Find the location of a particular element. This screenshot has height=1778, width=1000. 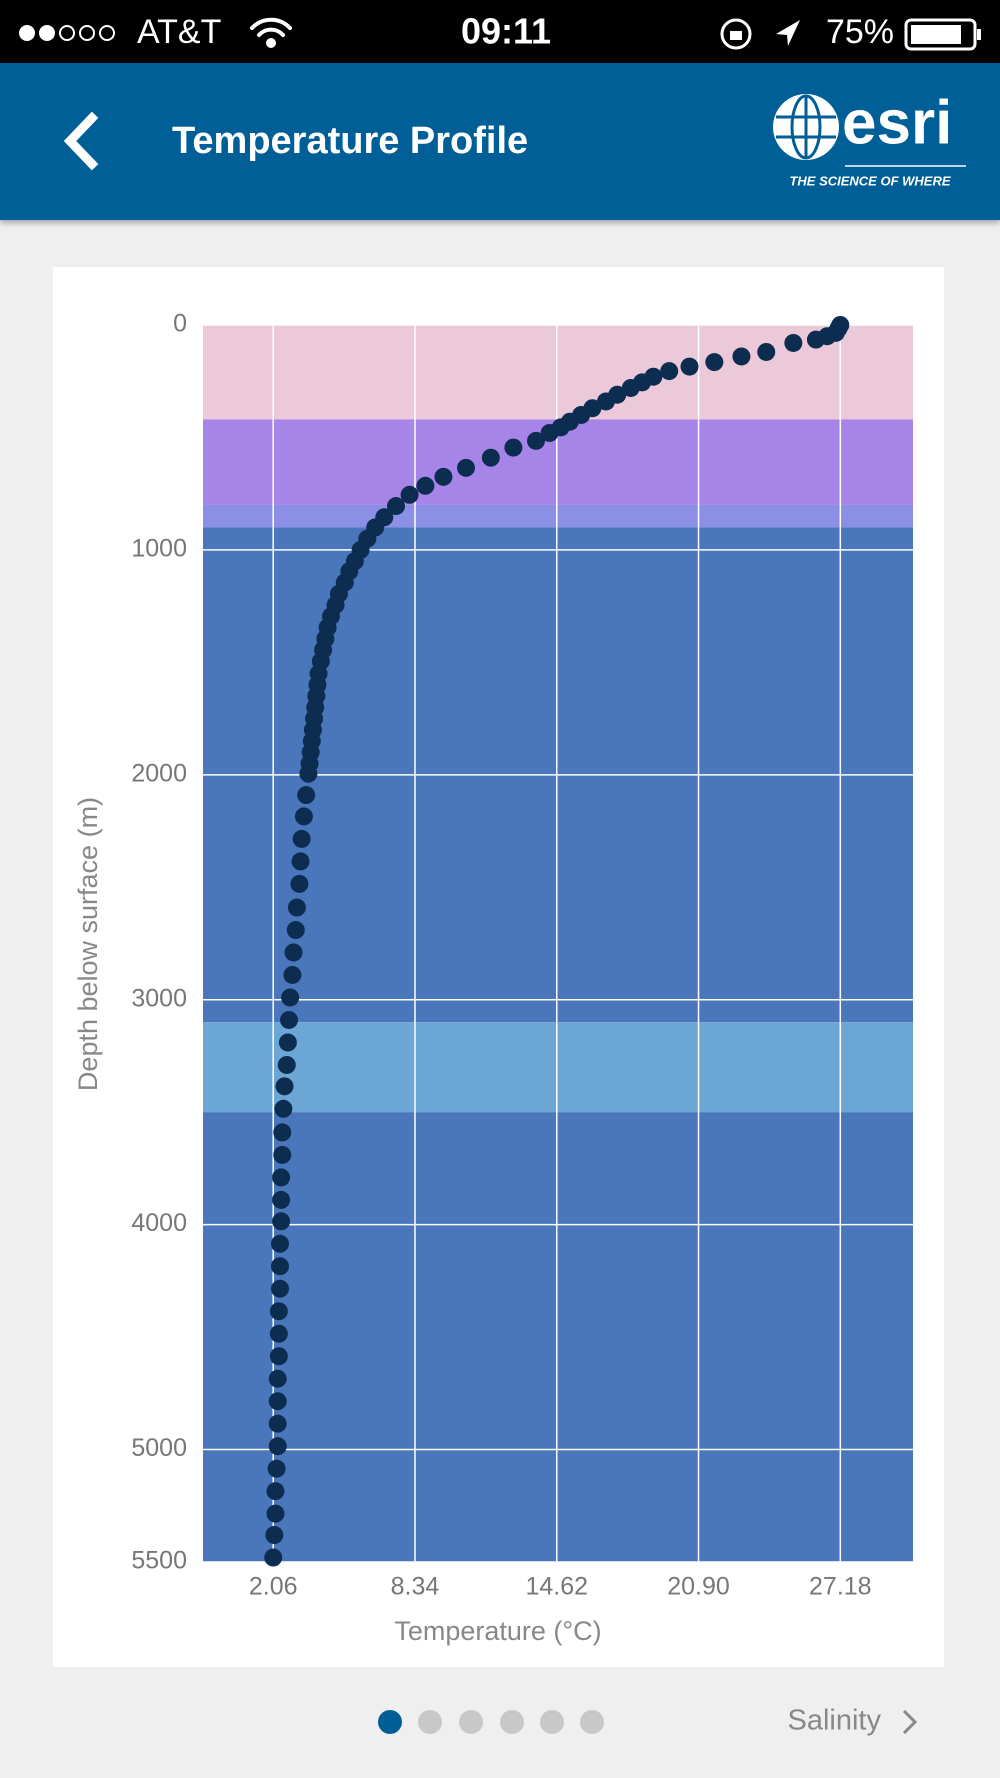

y-tick-label: 1000 is located at coordinates (159, 549).